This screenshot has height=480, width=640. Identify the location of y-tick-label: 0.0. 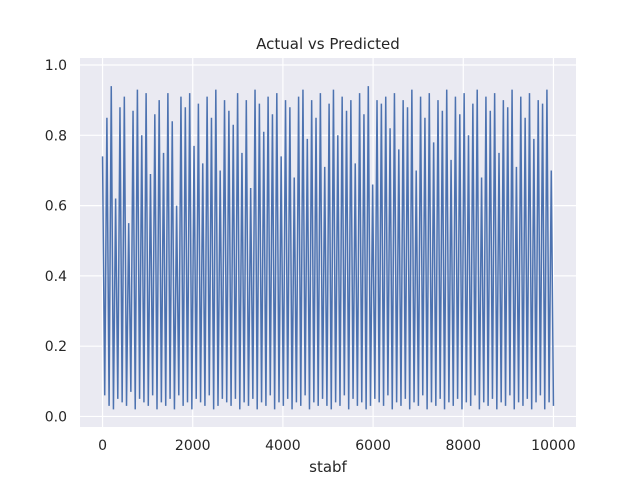
(56, 417).